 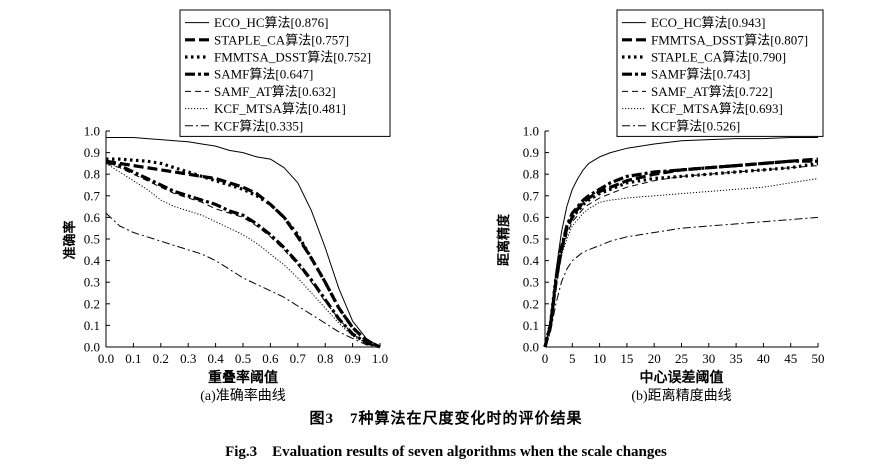 What do you see at coordinates (161, 358) in the screenshot?
I see `x-tick-label: 0.2` at bounding box center [161, 358].